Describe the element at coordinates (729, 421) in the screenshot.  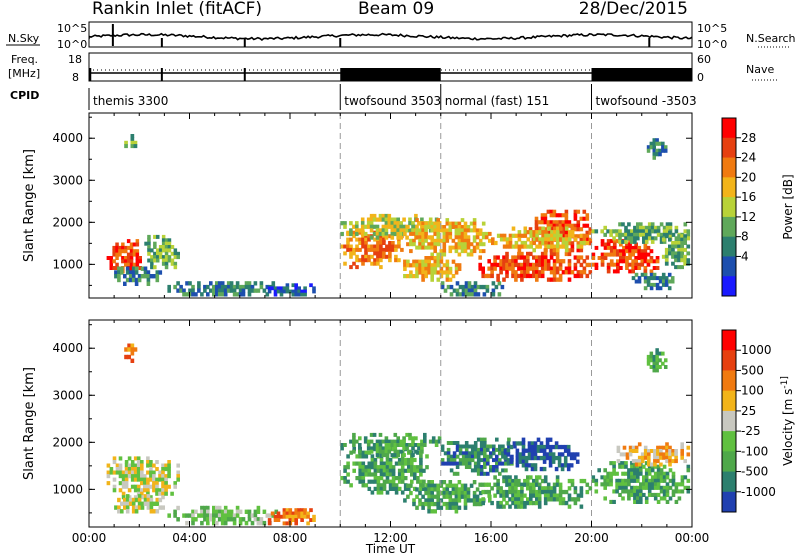
I see `colorbar-frame` at that location.